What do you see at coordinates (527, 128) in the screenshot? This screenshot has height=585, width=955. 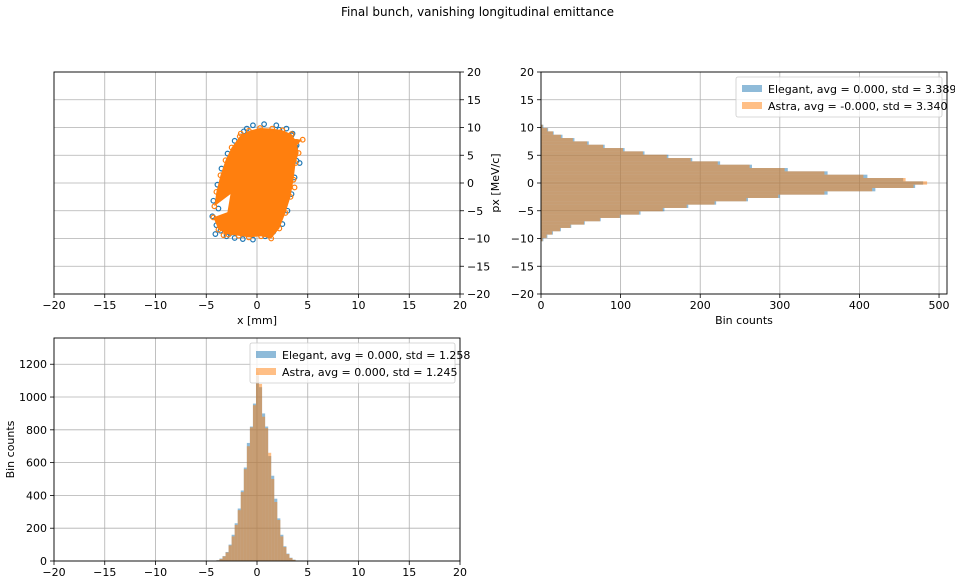 I see `px_hist-ytick-label: 10` at bounding box center [527, 128].